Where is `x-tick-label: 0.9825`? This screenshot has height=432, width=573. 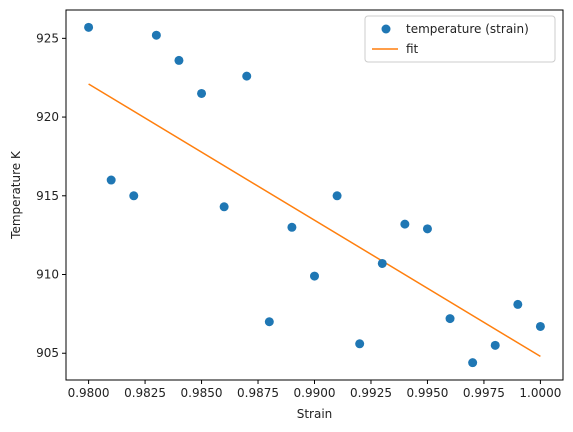 x-tick-label: 0.9825 is located at coordinates (145, 393).